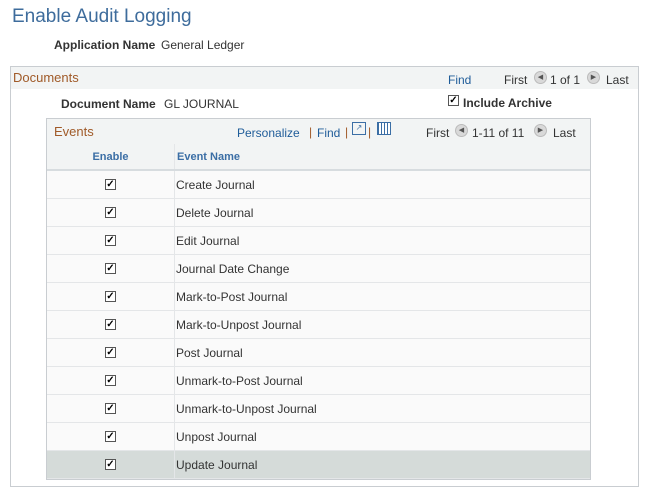  Describe the element at coordinates (438, 133) in the screenshot. I see `events-first: First` at that location.